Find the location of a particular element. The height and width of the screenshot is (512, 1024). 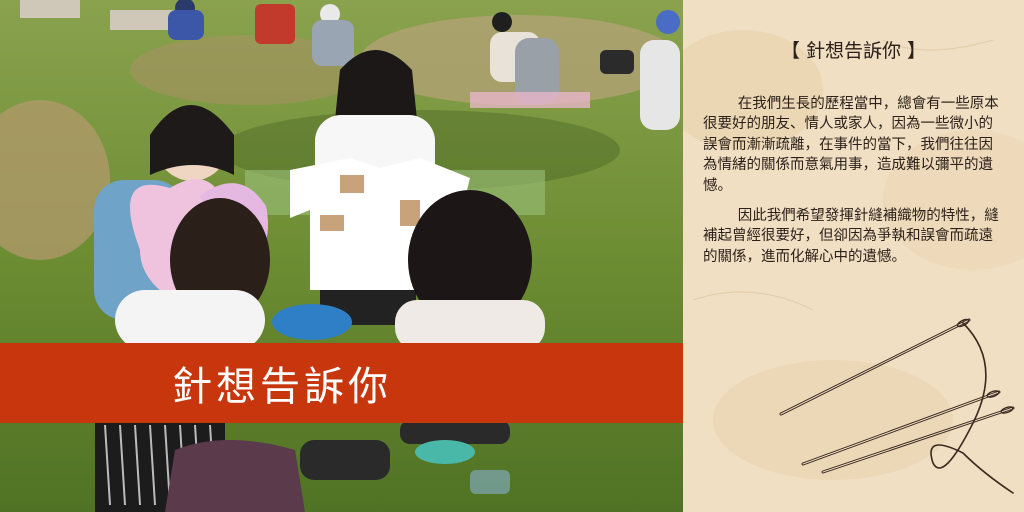

banner-title: 針想告訴你 is located at coordinates (282, 387).